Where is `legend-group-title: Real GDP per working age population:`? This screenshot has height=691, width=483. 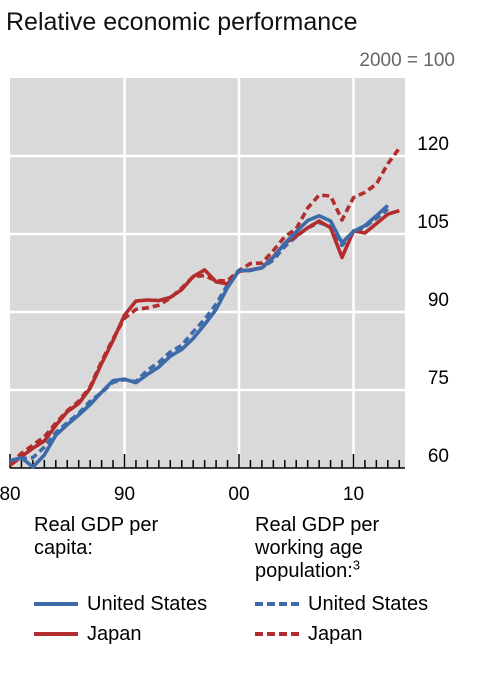 legend-group-title: Real GDP per working age population: is located at coordinates (317, 548).